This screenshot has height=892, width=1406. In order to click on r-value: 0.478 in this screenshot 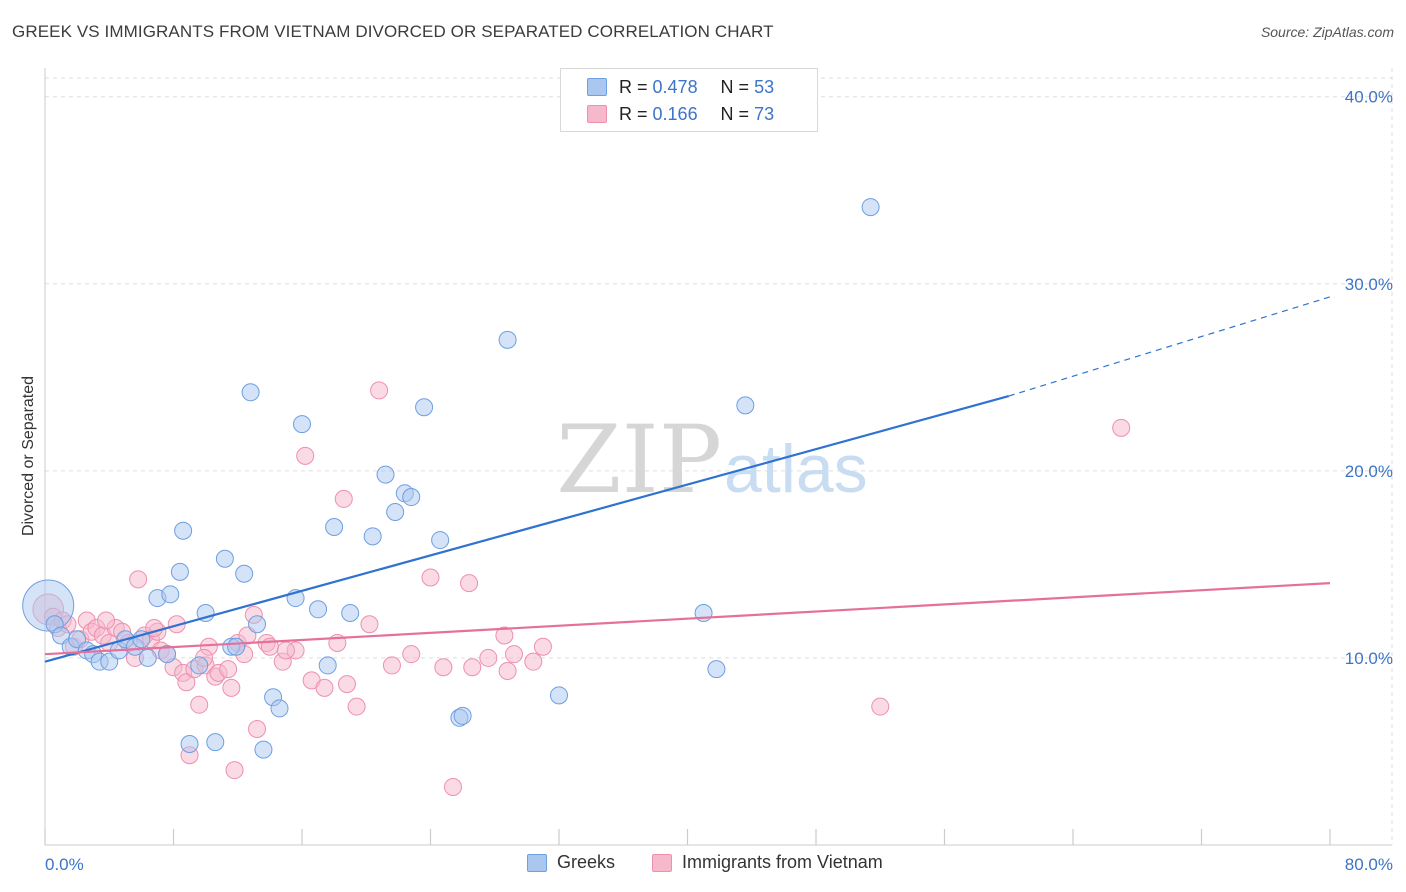, I will do `click(675, 86)`.